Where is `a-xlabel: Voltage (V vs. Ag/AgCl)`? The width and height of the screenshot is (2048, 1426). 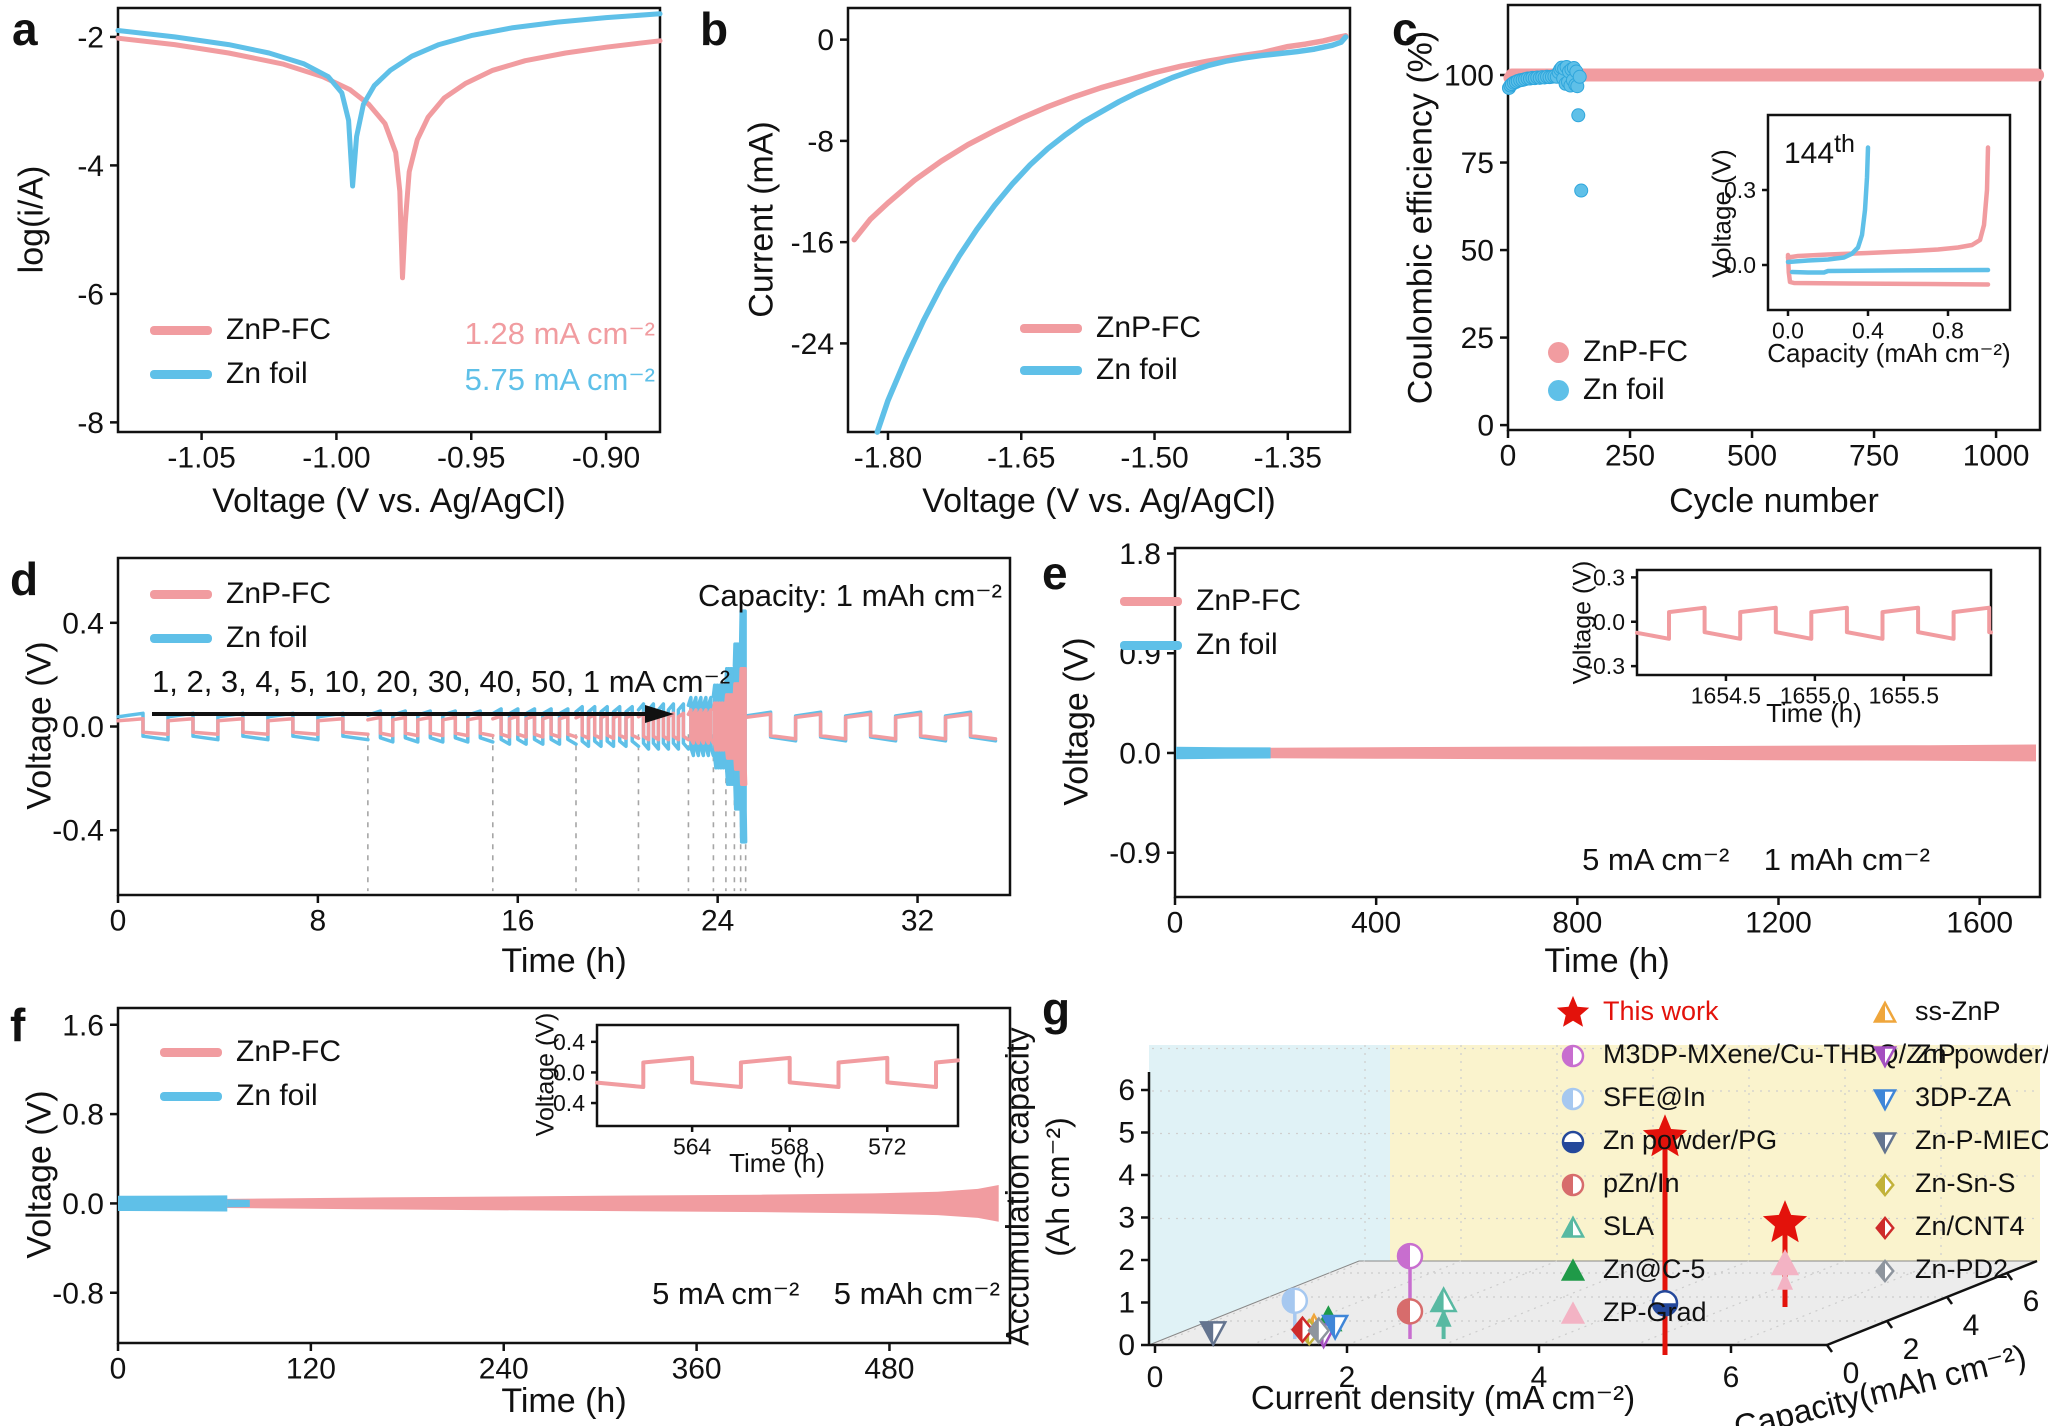 a-xlabel: Voltage (V vs. Ag/AgCl) is located at coordinates (389, 501).